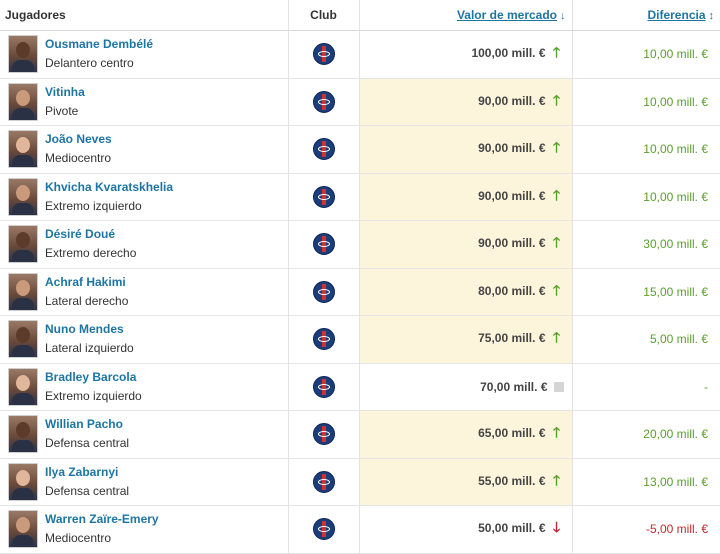 The width and height of the screenshot is (720, 554). Describe the element at coordinates (144, 15) in the screenshot. I see `players-column-header: Jugadores` at that location.